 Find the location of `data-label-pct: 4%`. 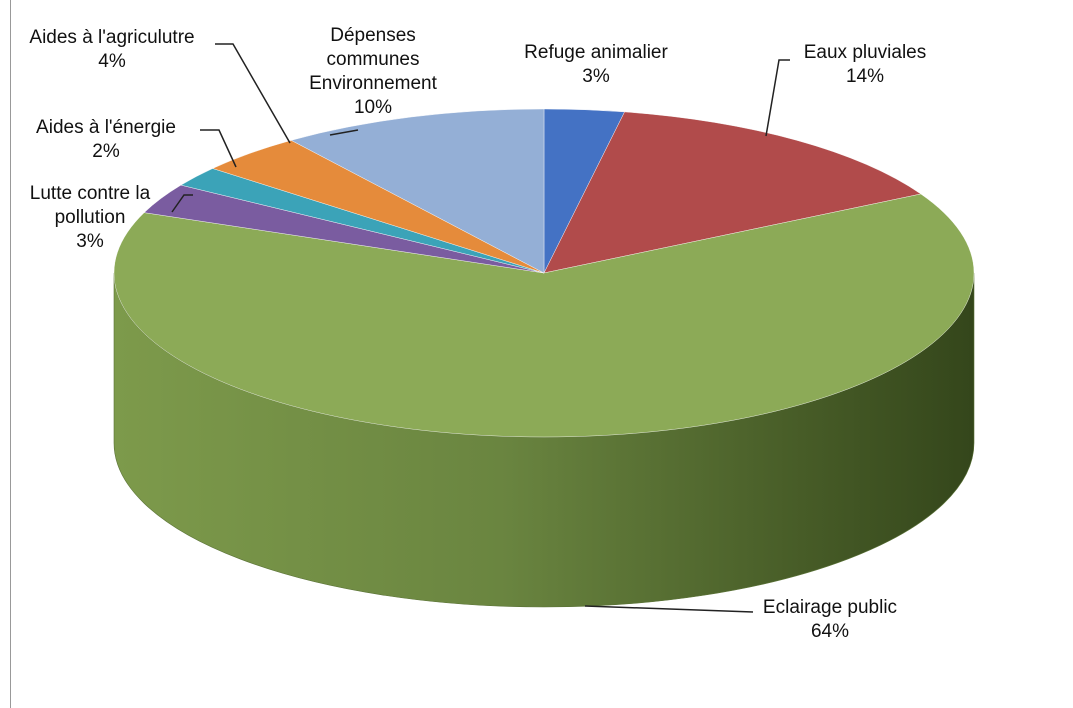

data-label-pct: 4% is located at coordinates (112, 61).